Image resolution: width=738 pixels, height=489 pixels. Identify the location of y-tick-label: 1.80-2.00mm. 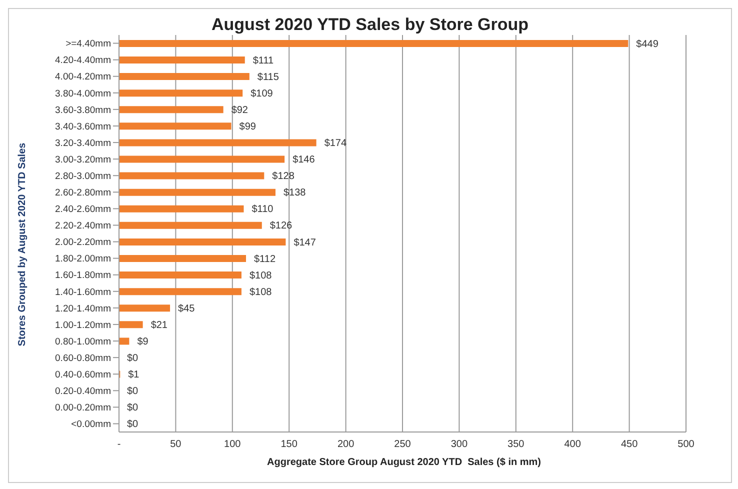
(83, 259).